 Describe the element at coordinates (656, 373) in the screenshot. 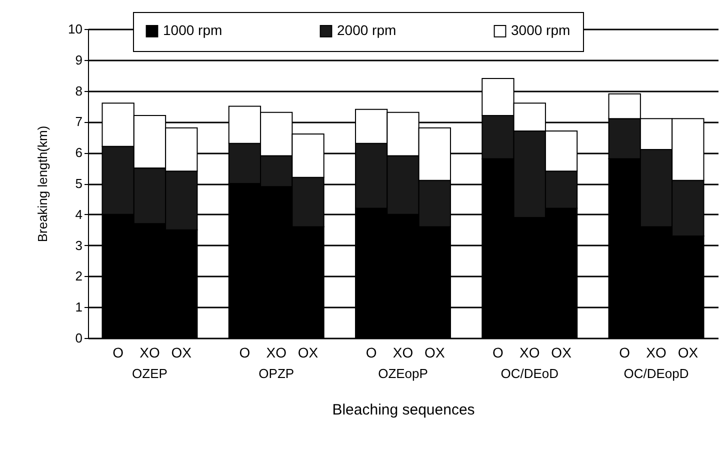

I see `text: OC/DEopD` at that location.